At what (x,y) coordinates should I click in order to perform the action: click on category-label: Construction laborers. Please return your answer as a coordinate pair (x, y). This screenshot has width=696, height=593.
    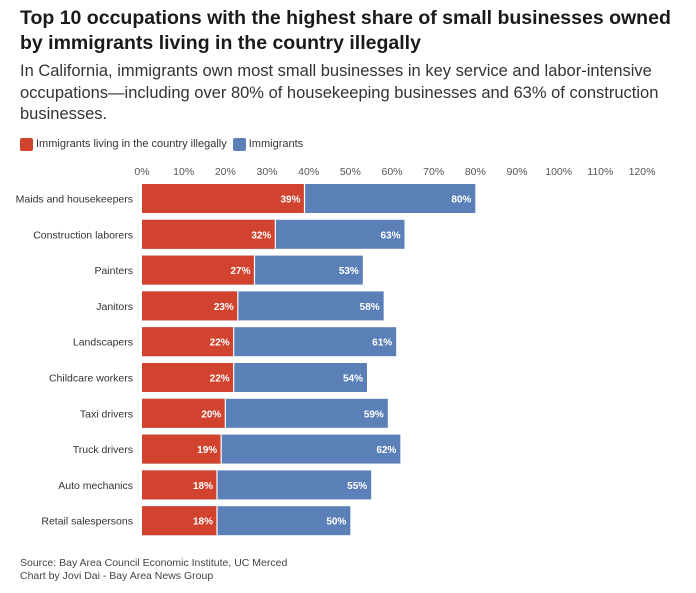
    Looking at the image, I should click on (83, 235).